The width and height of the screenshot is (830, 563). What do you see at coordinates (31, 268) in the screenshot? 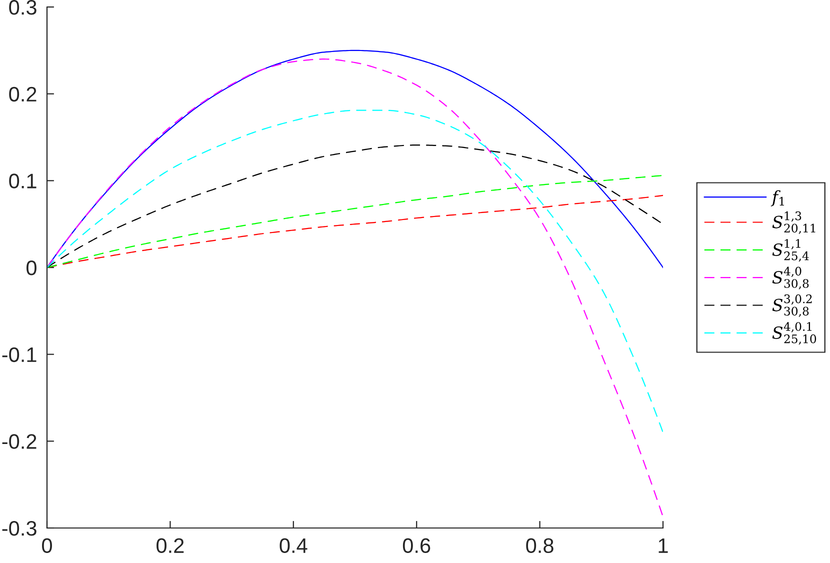
I see `y-tick-label: 0` at bounding box center [31, 268].